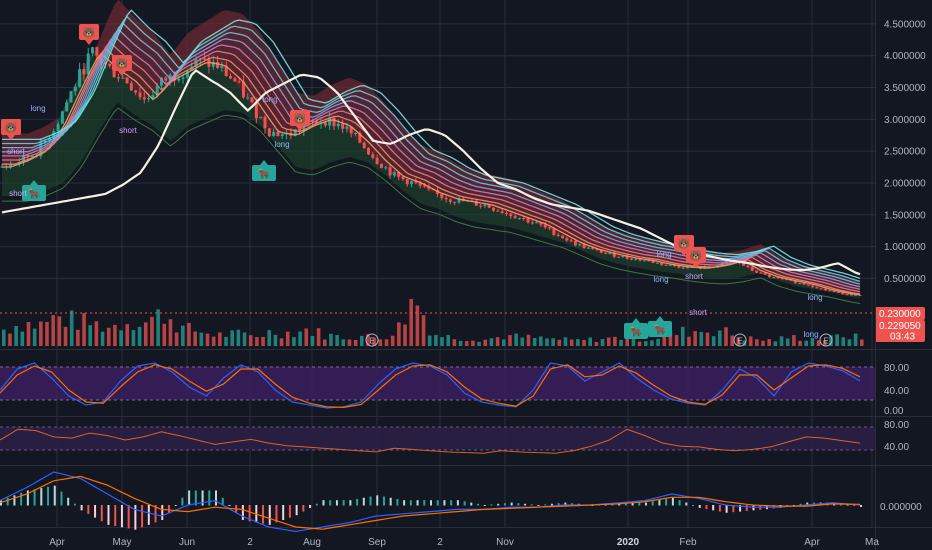  What do you see at coordinates (264, 170) in the screenshot?
I see `bull-signal: 🐂` at bounding box center [264, 170].